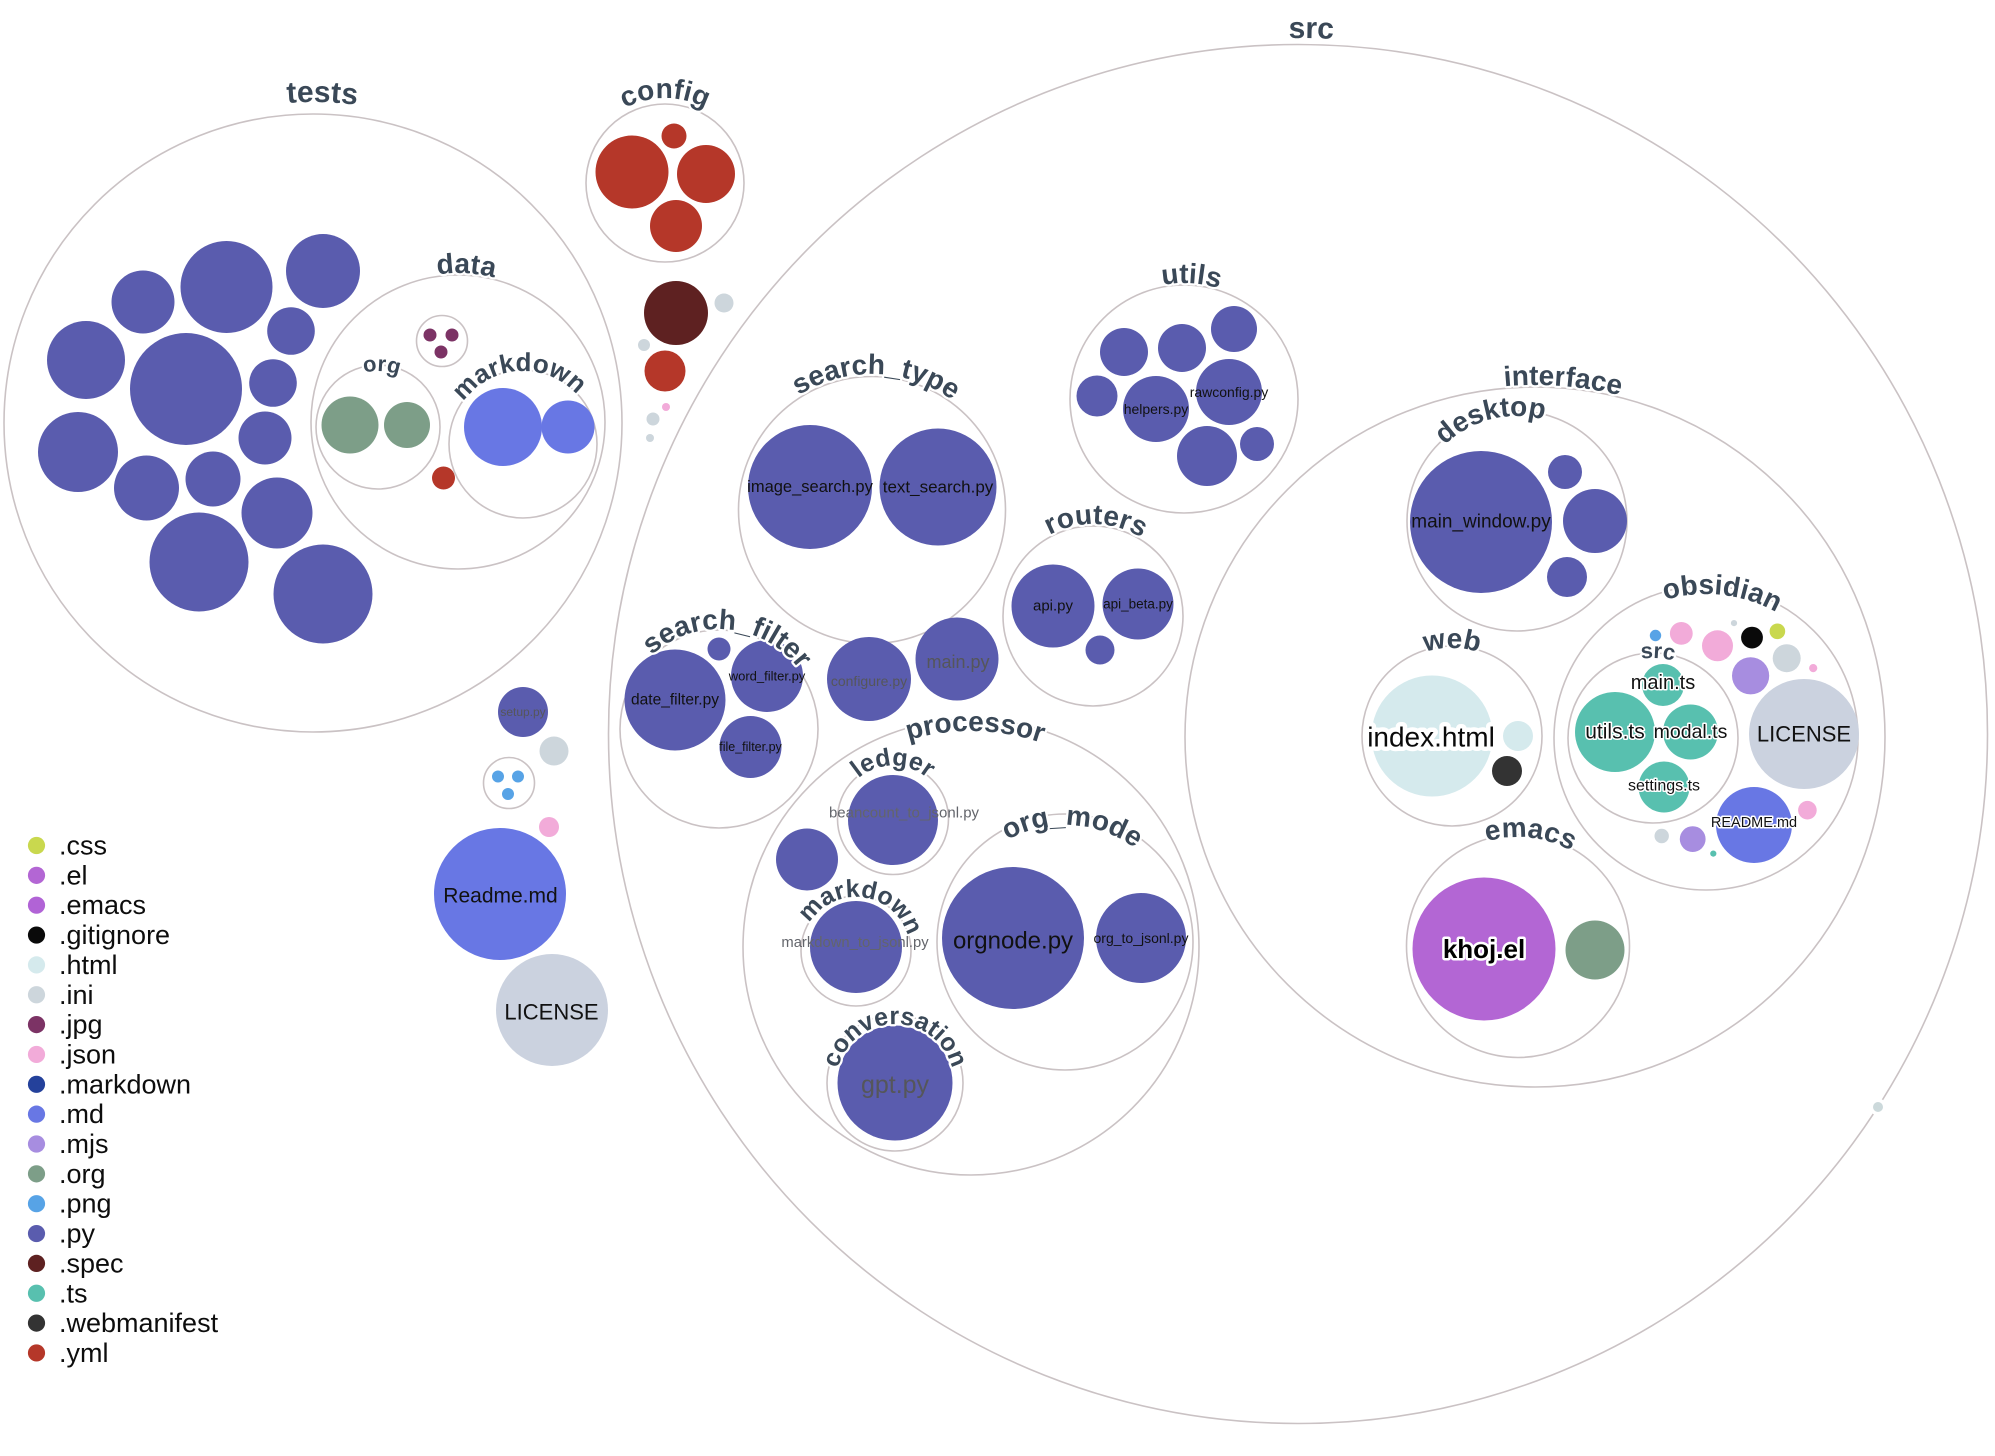  What do you see at coordinates (869, 681) in the screenshot?
I see `svg-text: configure.py` at bounding box center [869, 681].